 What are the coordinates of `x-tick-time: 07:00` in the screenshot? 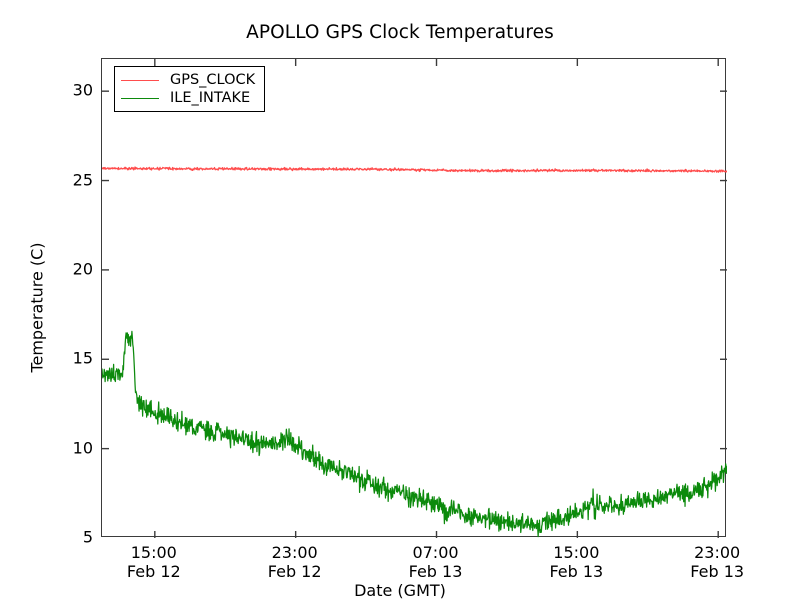 It's located at (435, 552).